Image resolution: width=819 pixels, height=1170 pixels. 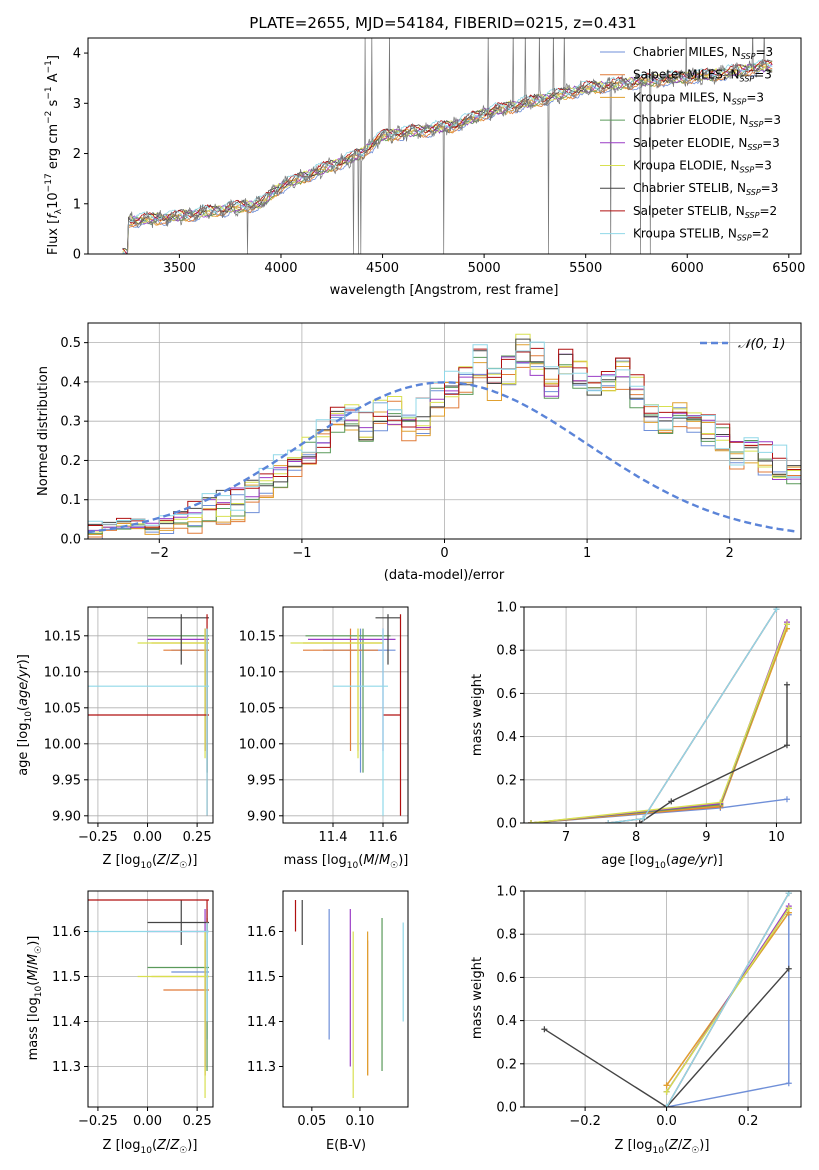 What do you see at coordinates (54, 155) in the screenshot?
I see `y-axis-label: Flux [fλ10−17 erg cm−2 s−1 A−1]` at bounding box center [54, 155].